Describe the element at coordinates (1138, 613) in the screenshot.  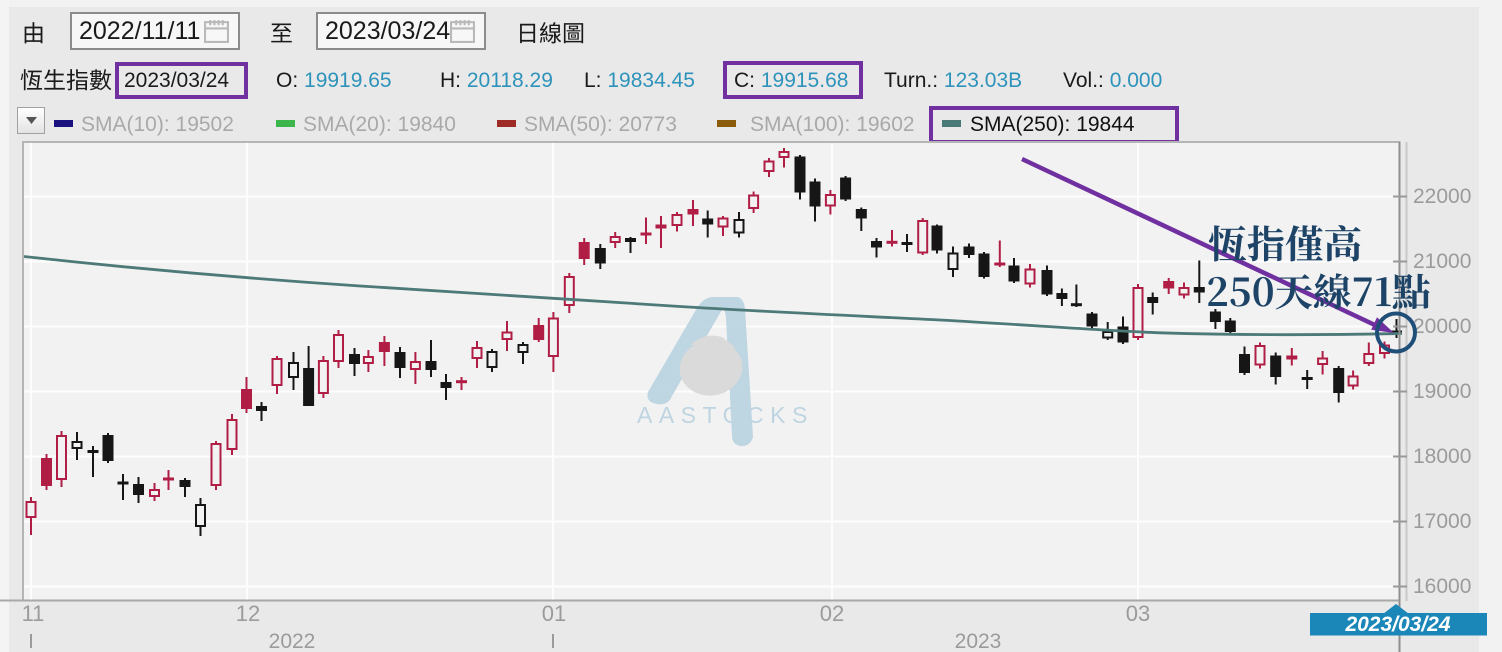
I see `svg-text: 03` at that location.